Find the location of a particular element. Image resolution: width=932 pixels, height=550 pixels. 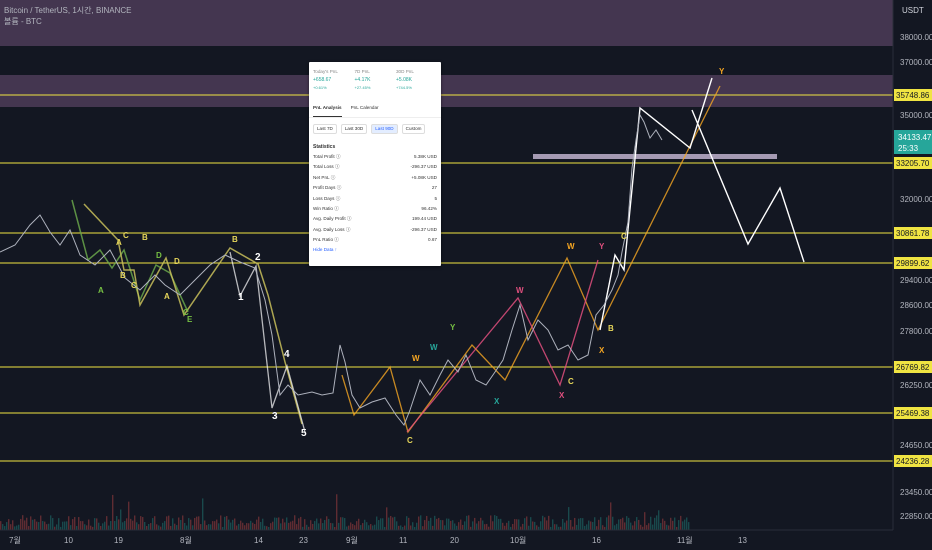

hide-data-link: Hide Data ↑ is located at coordinates (325, 249).